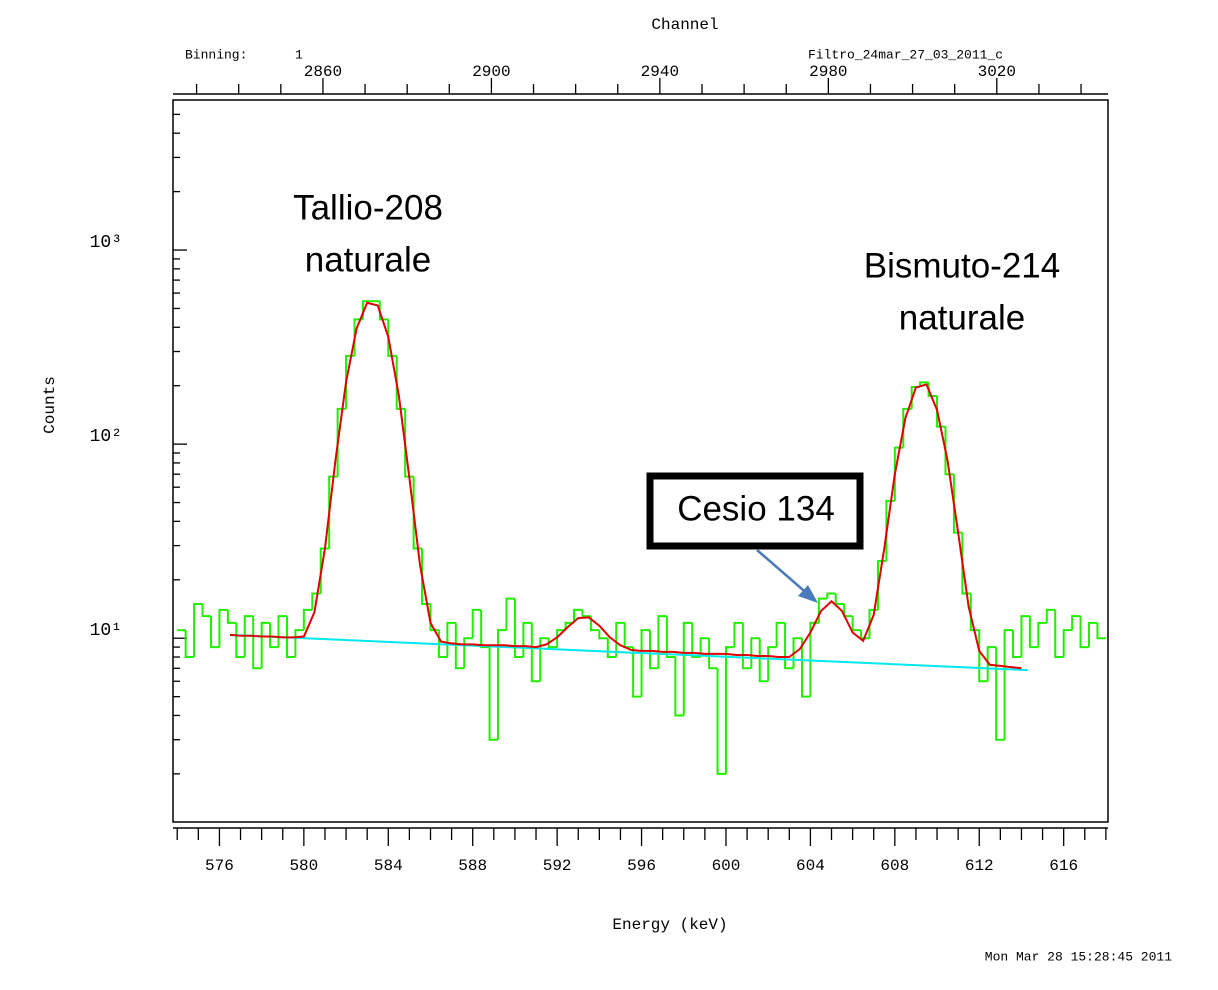 The width and height of the screenshot is (1218, 990). What do you see at coordinates (997, 72) in the screenshot?
I see `x2-tick-label: 3020` at bounding box center [997, 72].